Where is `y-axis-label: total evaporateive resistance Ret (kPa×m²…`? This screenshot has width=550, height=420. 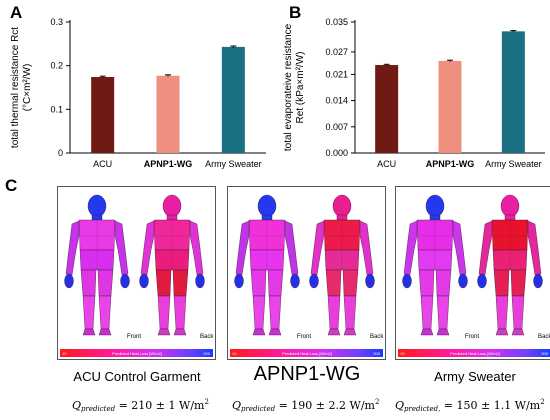 y-axis-label: total evaporateive resistance Ret (kPa×m²… is located at coordinates (294, 87).